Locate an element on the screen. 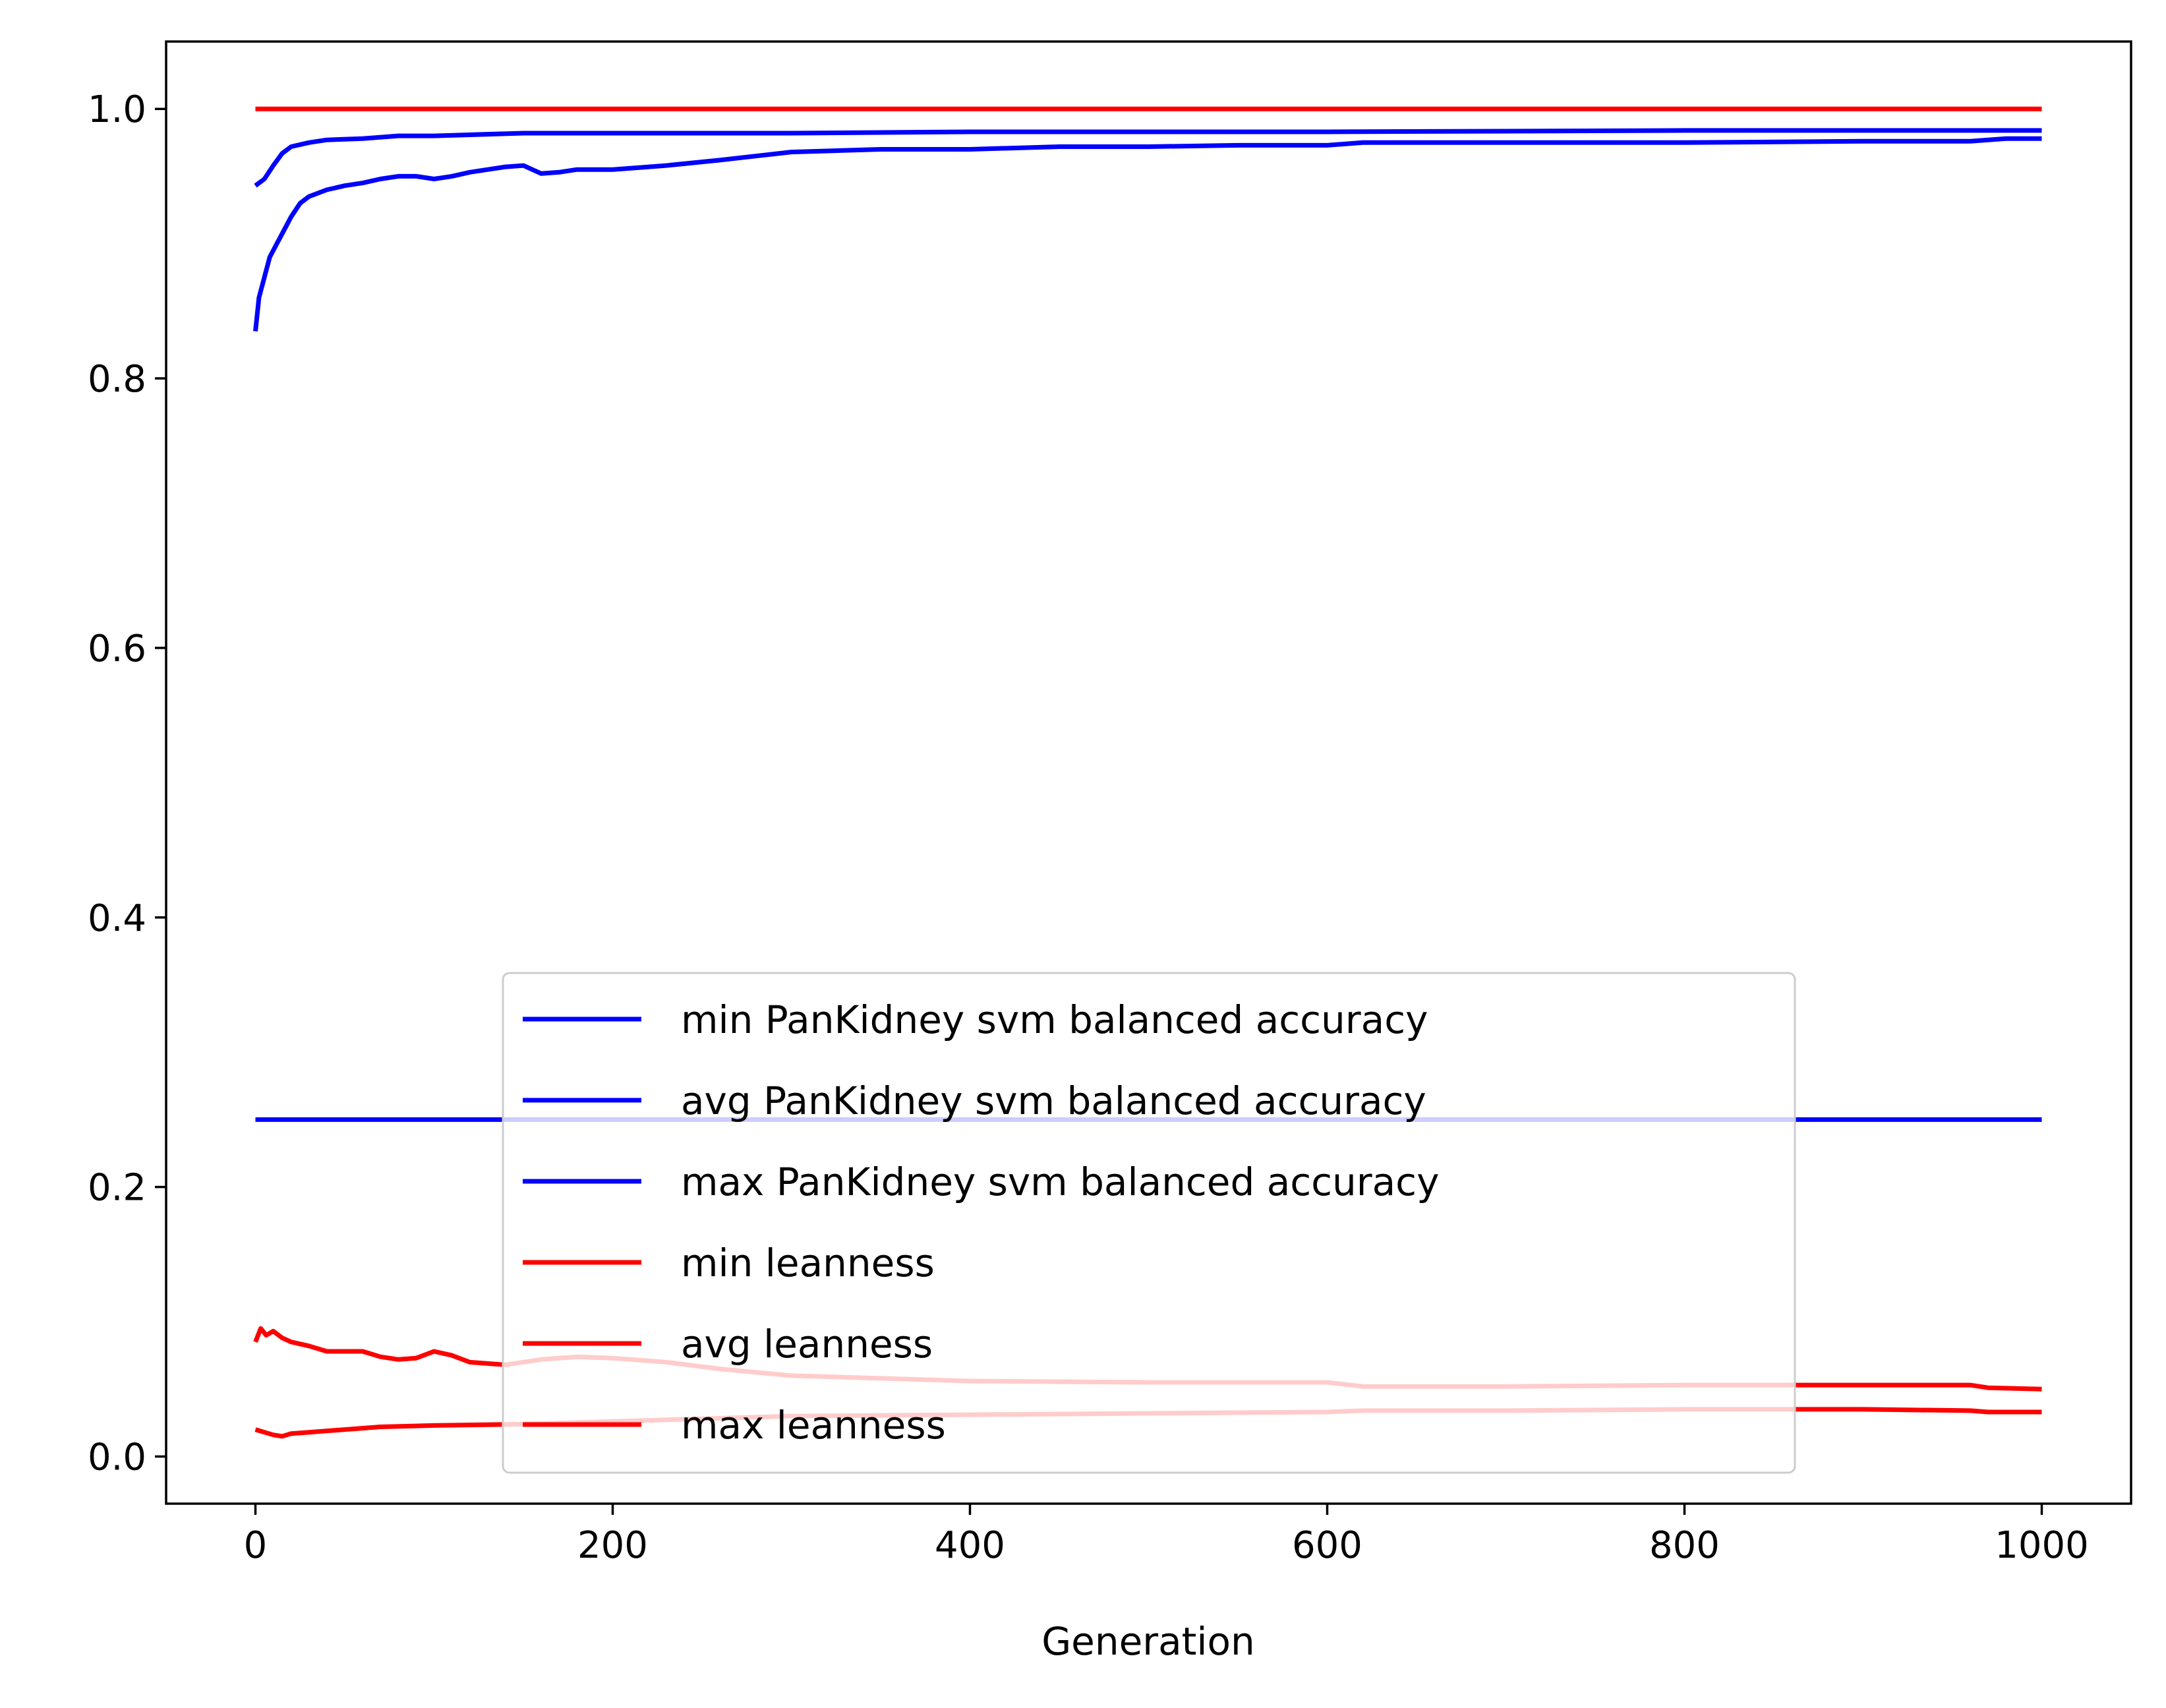 This screenshot has height=1708, width=2166. x-tick-label: 0 is located at coordinates (256, 1546).